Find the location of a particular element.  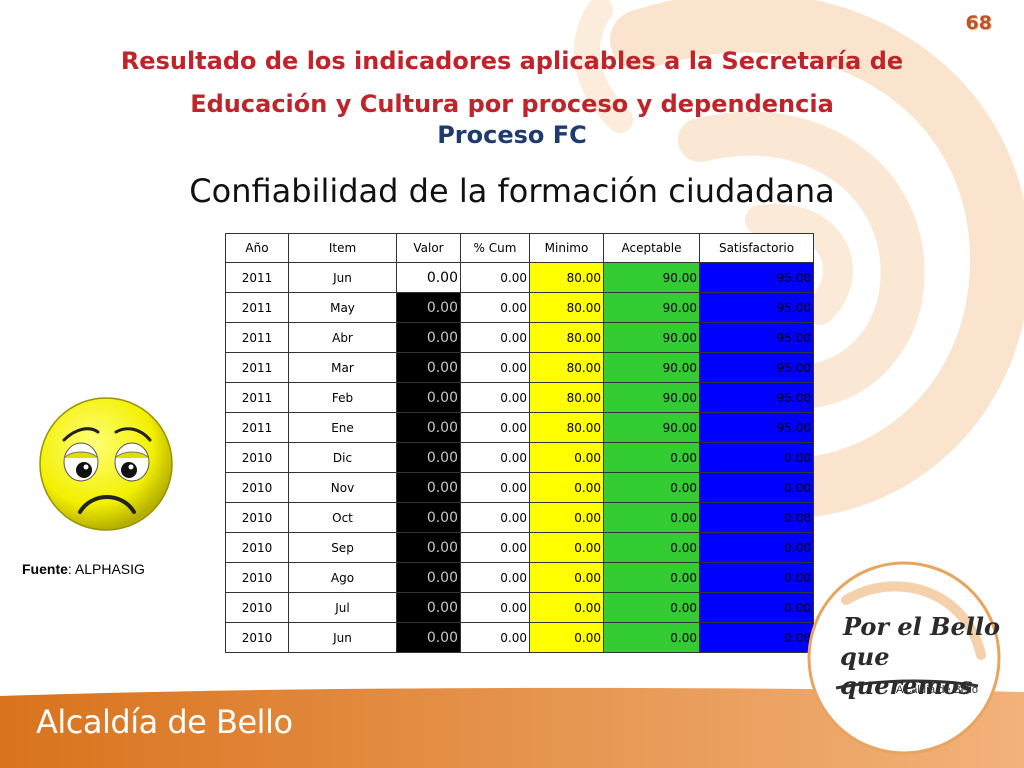

table-row: 2010 Nov 0.00 0.00 0.00 0.00 0.00 is located at coordinates (519, 487).